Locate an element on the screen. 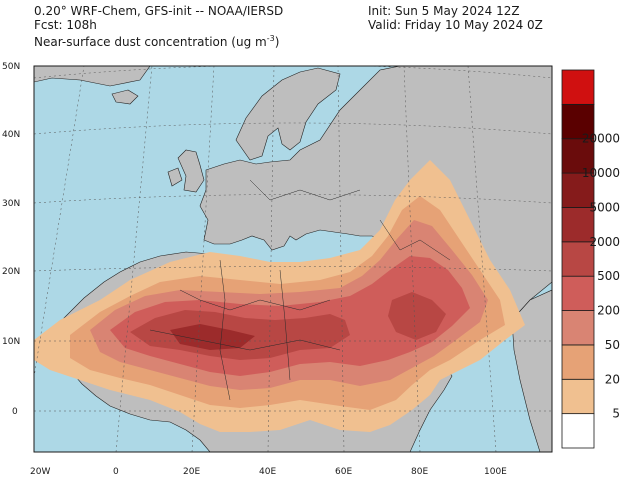  colorbar-label: 20 is located at coordinates (612, 379).